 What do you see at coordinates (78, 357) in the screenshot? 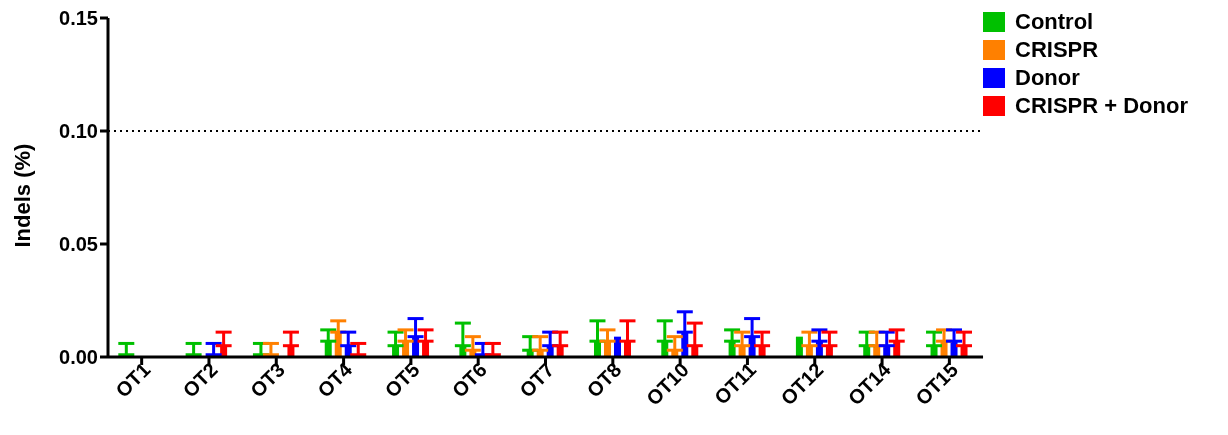
I see `y-tick-label: 0.00` at bounding box center [78, 357].